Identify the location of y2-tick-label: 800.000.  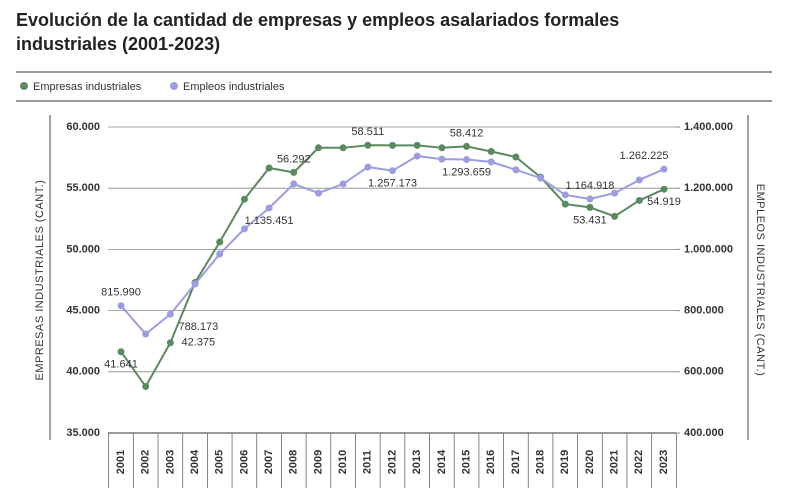
(704, 311).